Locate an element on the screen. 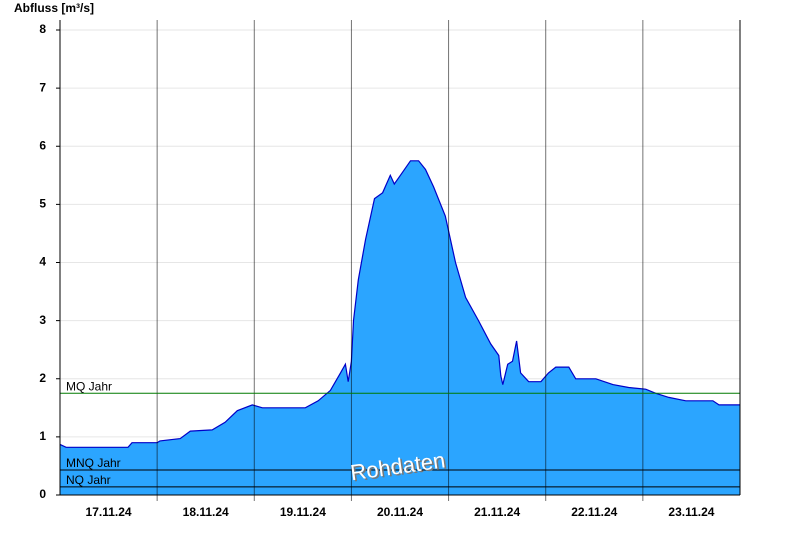 The height and width of the screenshot is (550, 800). y-tick-label: 1 is located at coordinates (42, 436).